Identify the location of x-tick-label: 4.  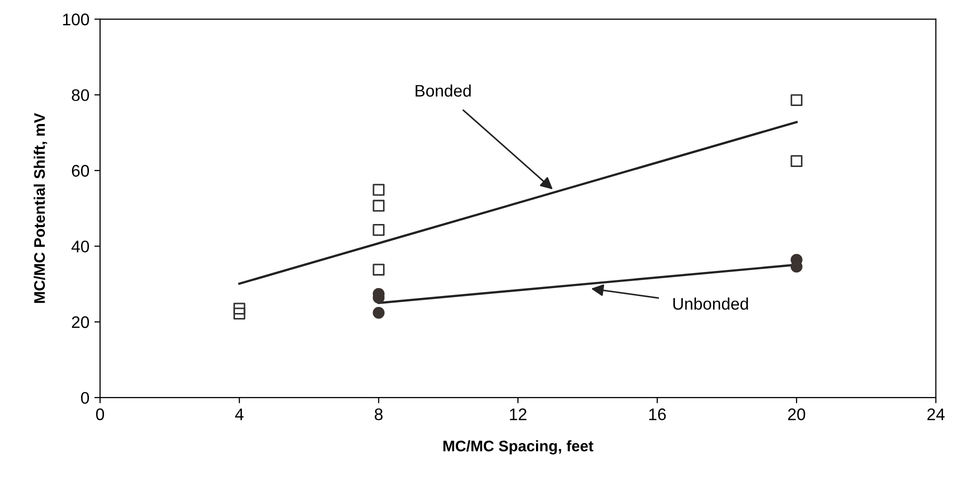
(239, 414).